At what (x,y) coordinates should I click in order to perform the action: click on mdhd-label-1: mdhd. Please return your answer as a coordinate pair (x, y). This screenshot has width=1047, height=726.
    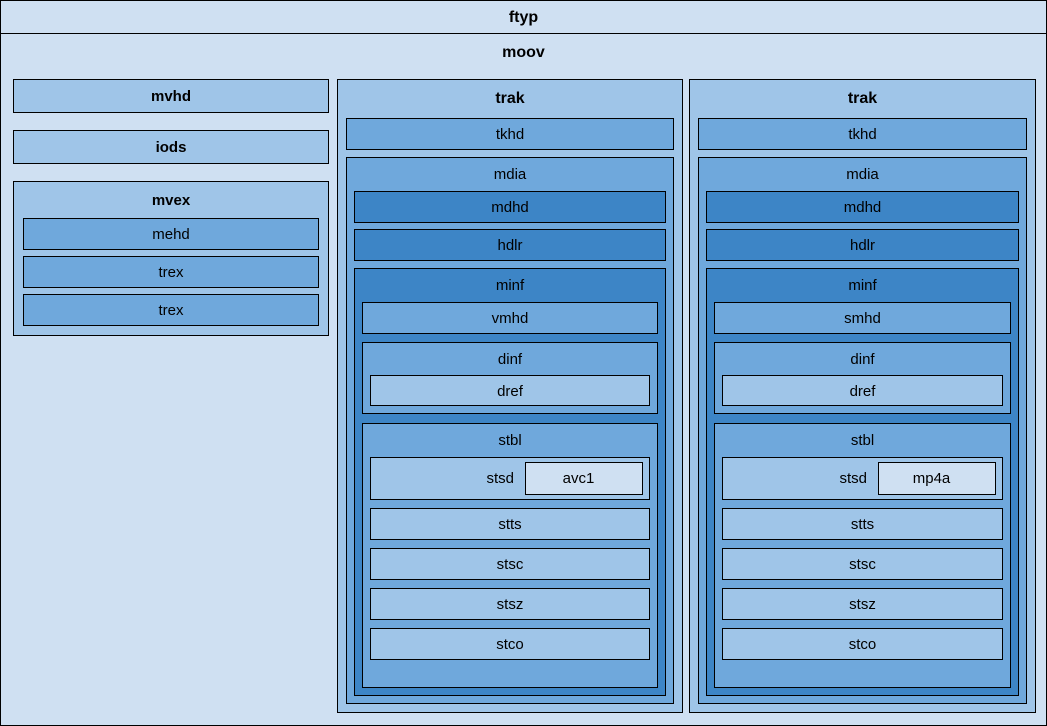
    Looking at the image, I should click on (510, 207).